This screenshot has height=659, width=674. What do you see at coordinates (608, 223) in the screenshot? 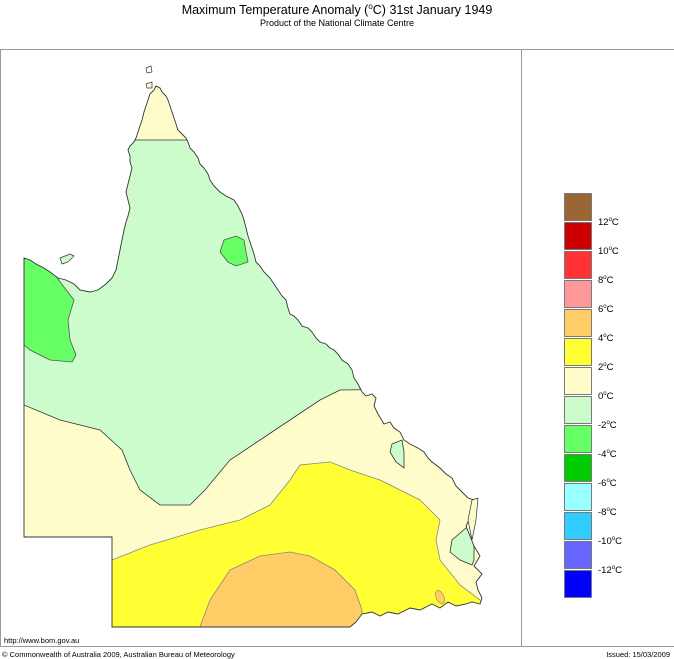
I see `legend-label-12: 12oC` at bounding box center [608, 223].